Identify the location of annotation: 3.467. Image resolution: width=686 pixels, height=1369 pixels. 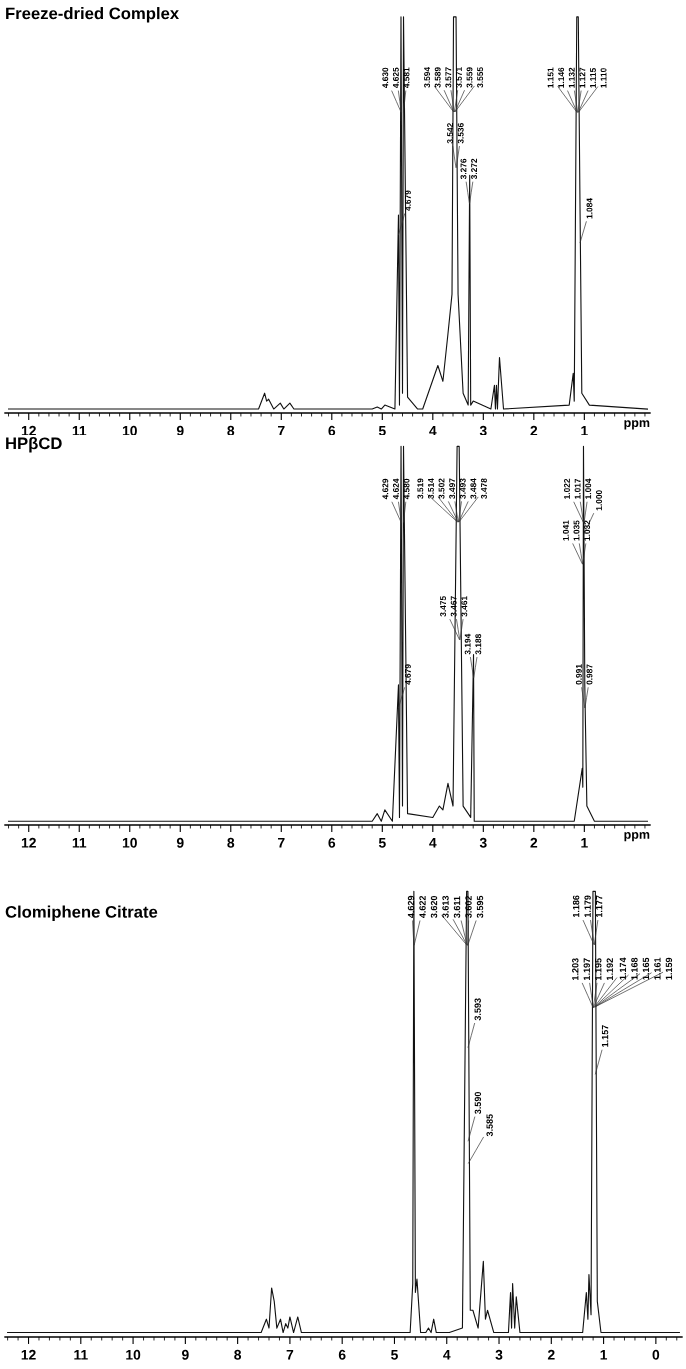
(453, 606).